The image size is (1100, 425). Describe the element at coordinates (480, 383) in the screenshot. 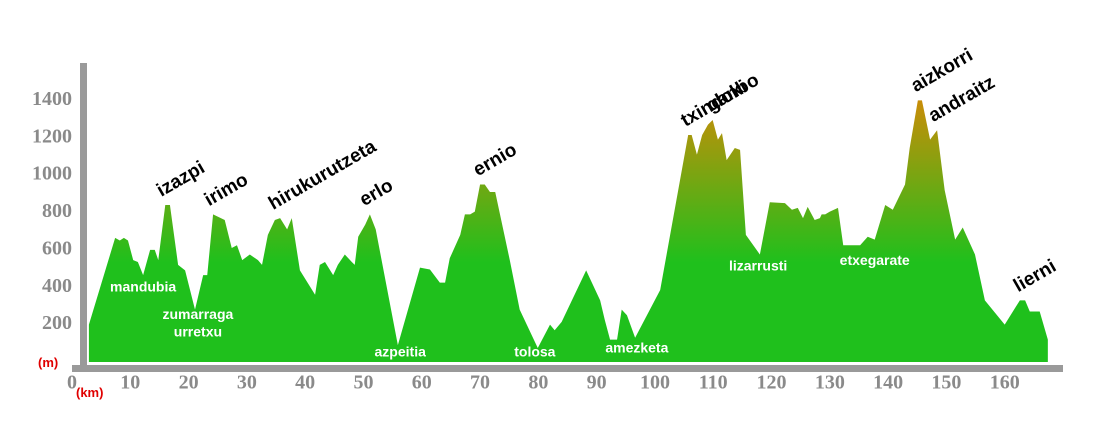

I see `x-tick-label: 70` at that location.